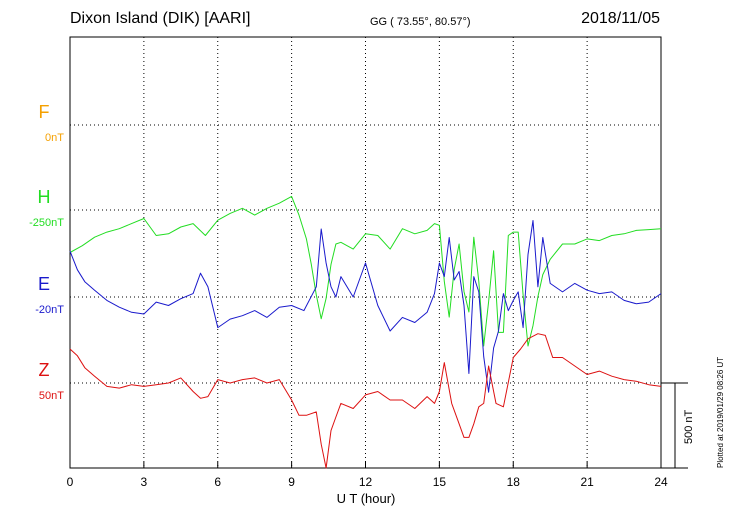 The image size is (730, 520). I want to click on x-tick-label: 9, so click(291, 482).